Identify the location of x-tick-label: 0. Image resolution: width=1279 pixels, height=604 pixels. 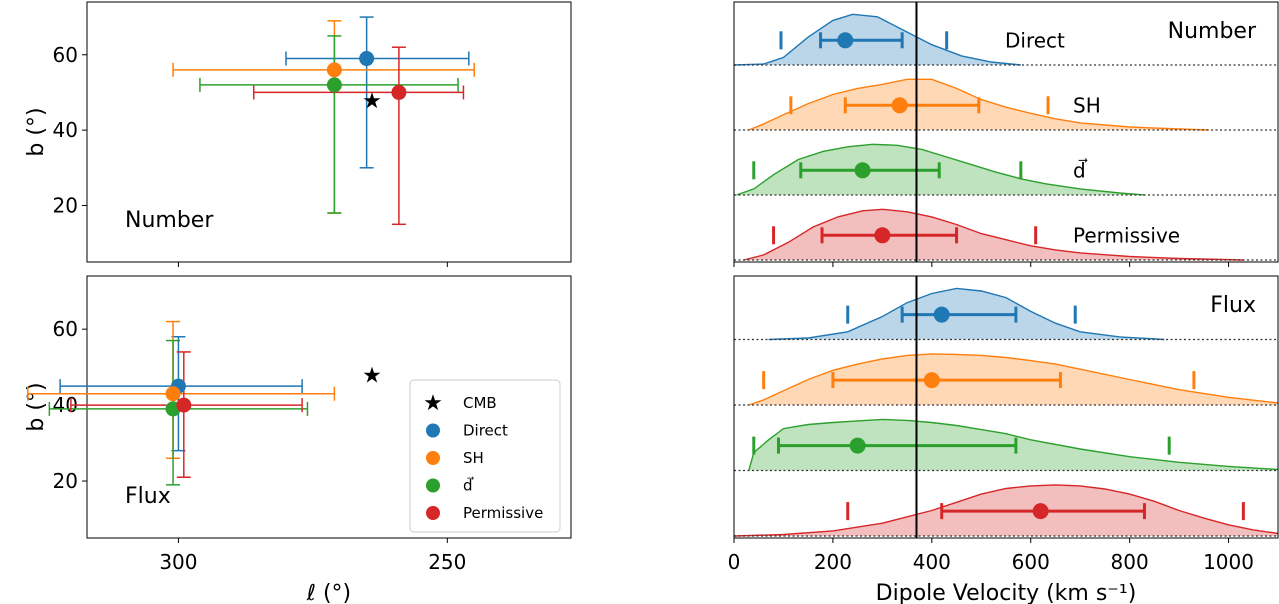
(734, 562).